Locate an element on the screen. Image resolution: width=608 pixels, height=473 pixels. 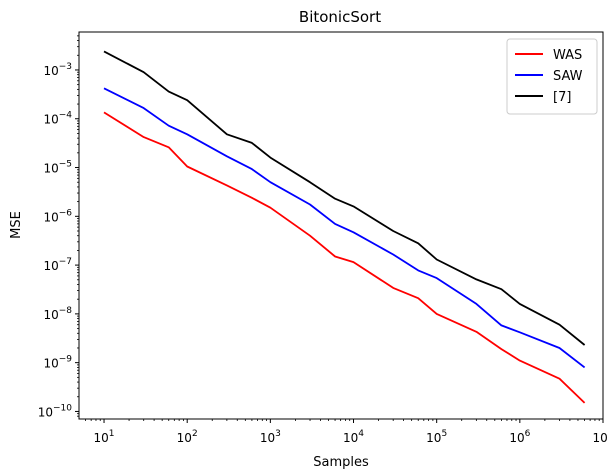
x-tick-label: 10¹ is located at coordinates (104, 437).